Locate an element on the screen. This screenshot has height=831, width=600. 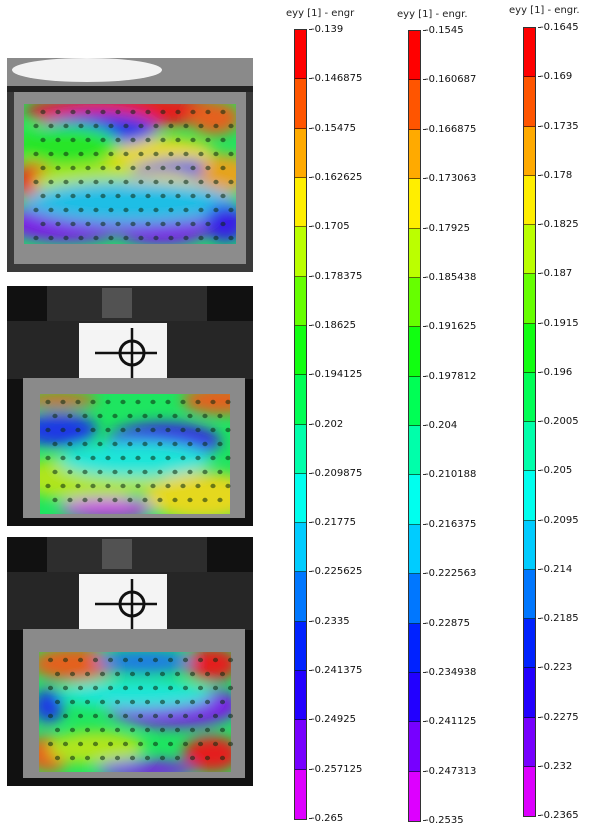
colorbar-tick-label: -0.234938 is located at coordinates (451, 672).